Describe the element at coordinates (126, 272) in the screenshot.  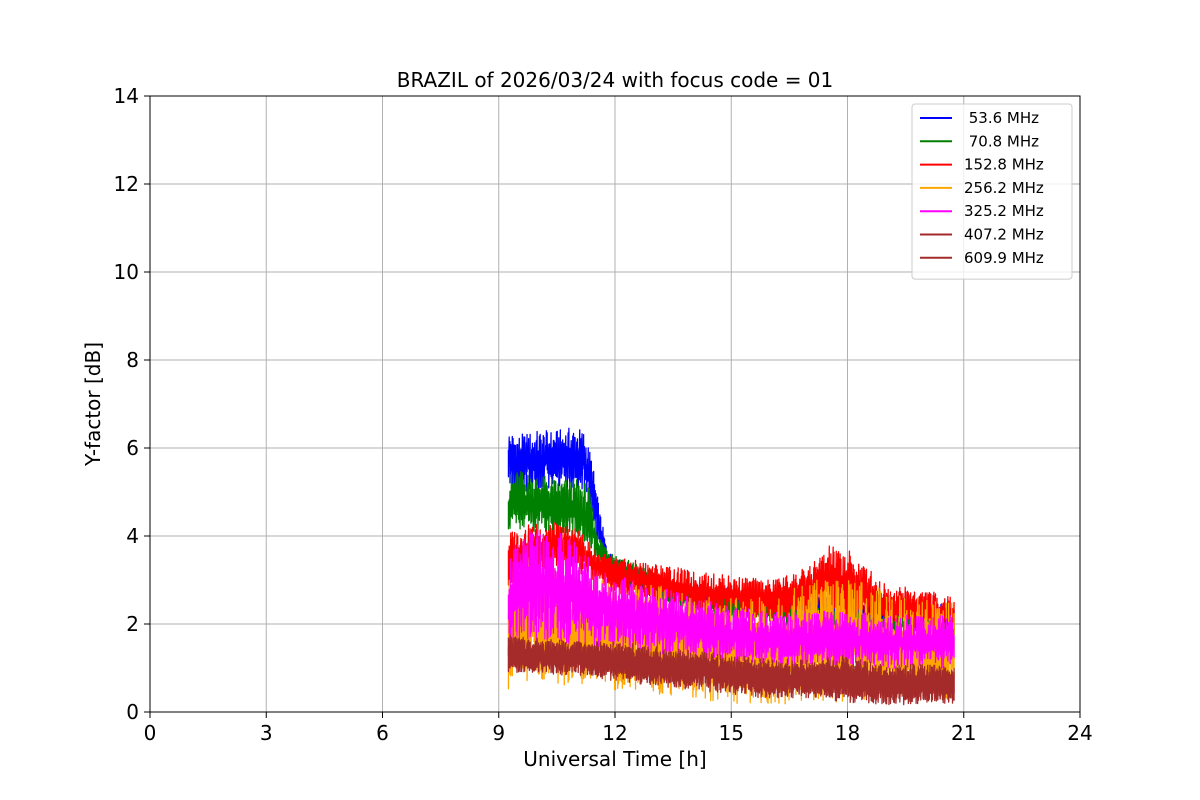
I see `y-tick-label: 10` at that location.